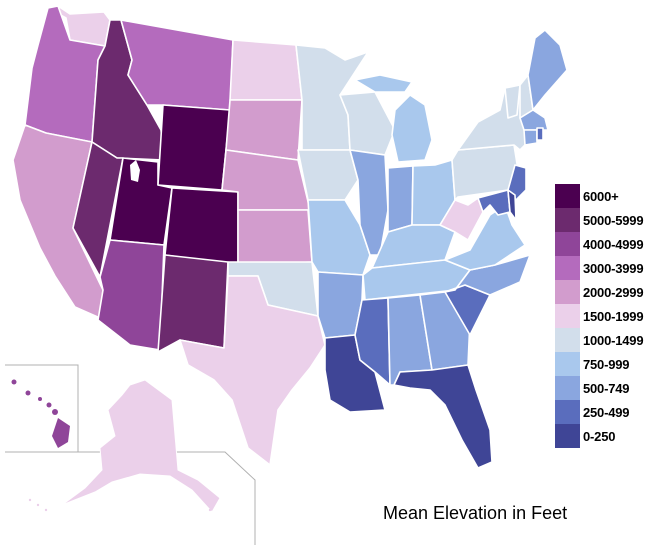  Describe the element at coordinates (512, 205) in the screenshot. I see `state-de` at that location.